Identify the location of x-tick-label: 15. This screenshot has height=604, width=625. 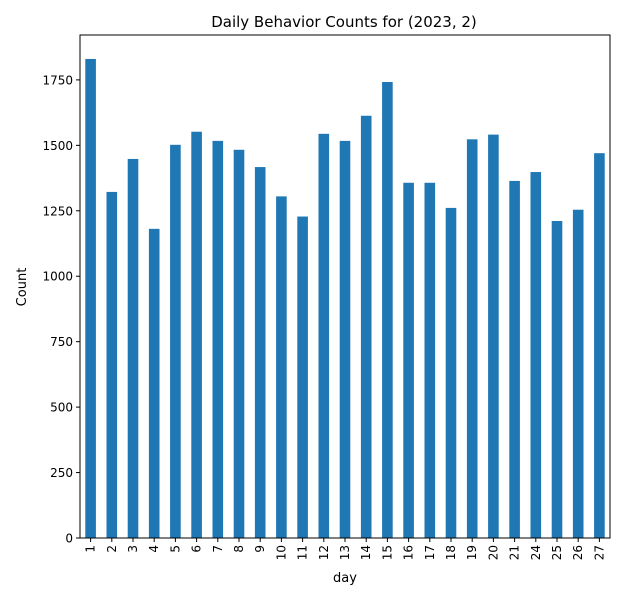
(387, 552).